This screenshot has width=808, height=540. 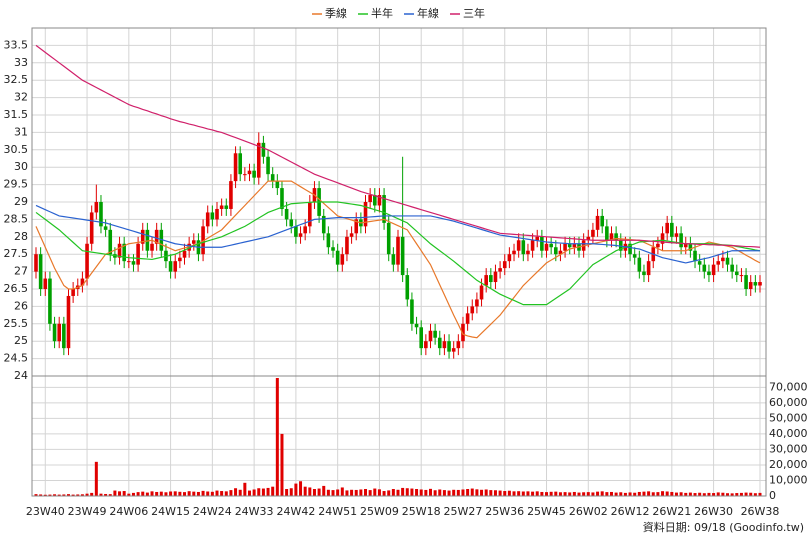 I want to click on legend-label: 半年, so click(x=382, y=13).